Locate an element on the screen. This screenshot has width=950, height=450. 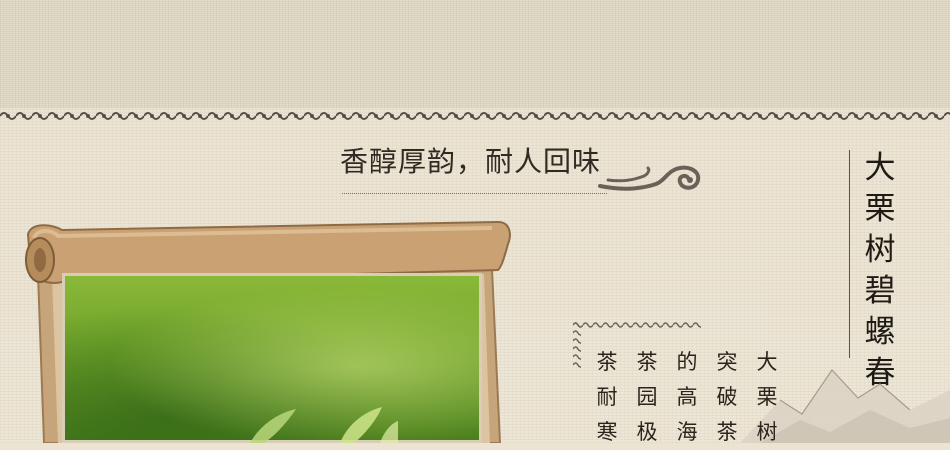
text-char: 突 is located at coordinates (727, 362).